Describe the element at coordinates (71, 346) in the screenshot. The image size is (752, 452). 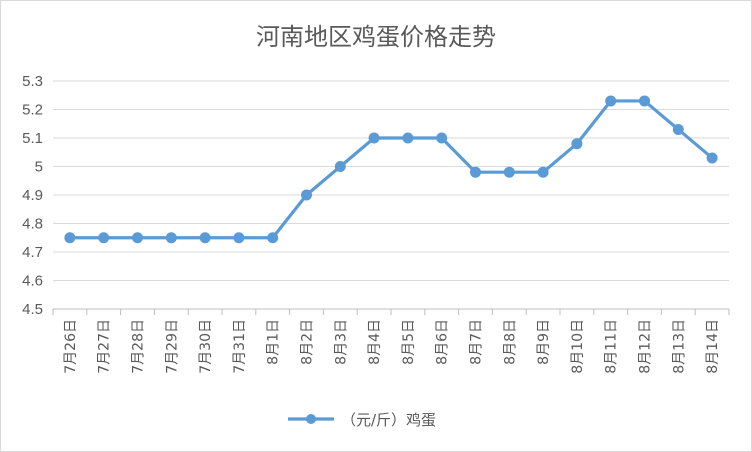
I see `x-tick-label: 7月26日` at that location.